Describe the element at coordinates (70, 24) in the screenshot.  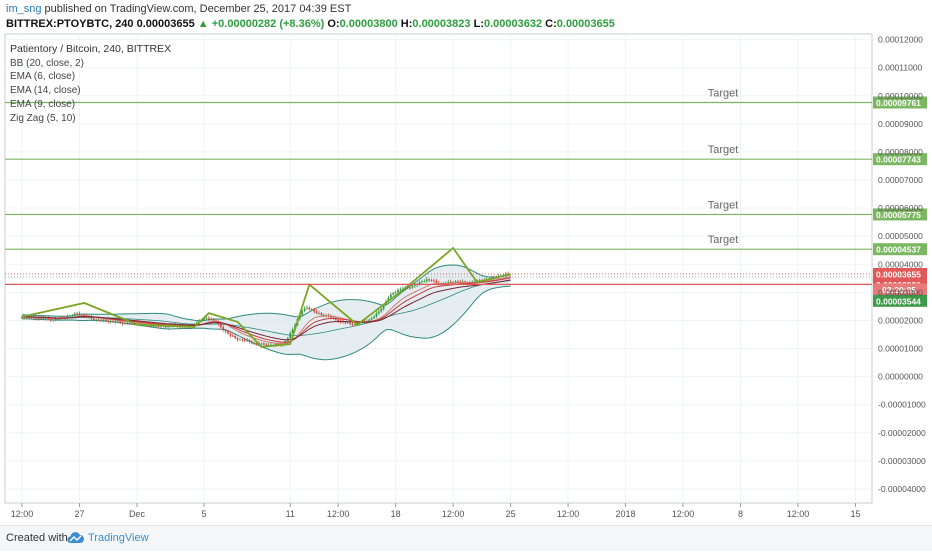
I see `symbol-label: BITTREX:PTOYBTC, 240` at that location.